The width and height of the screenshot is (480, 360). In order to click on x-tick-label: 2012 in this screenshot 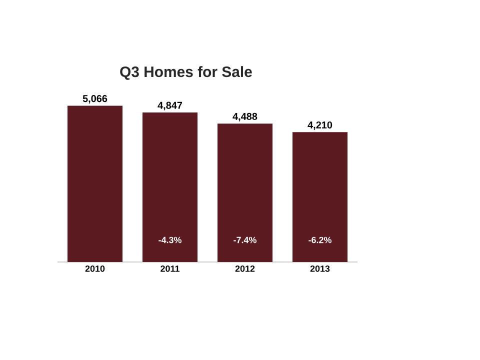, I will do `click(245, 269)`.